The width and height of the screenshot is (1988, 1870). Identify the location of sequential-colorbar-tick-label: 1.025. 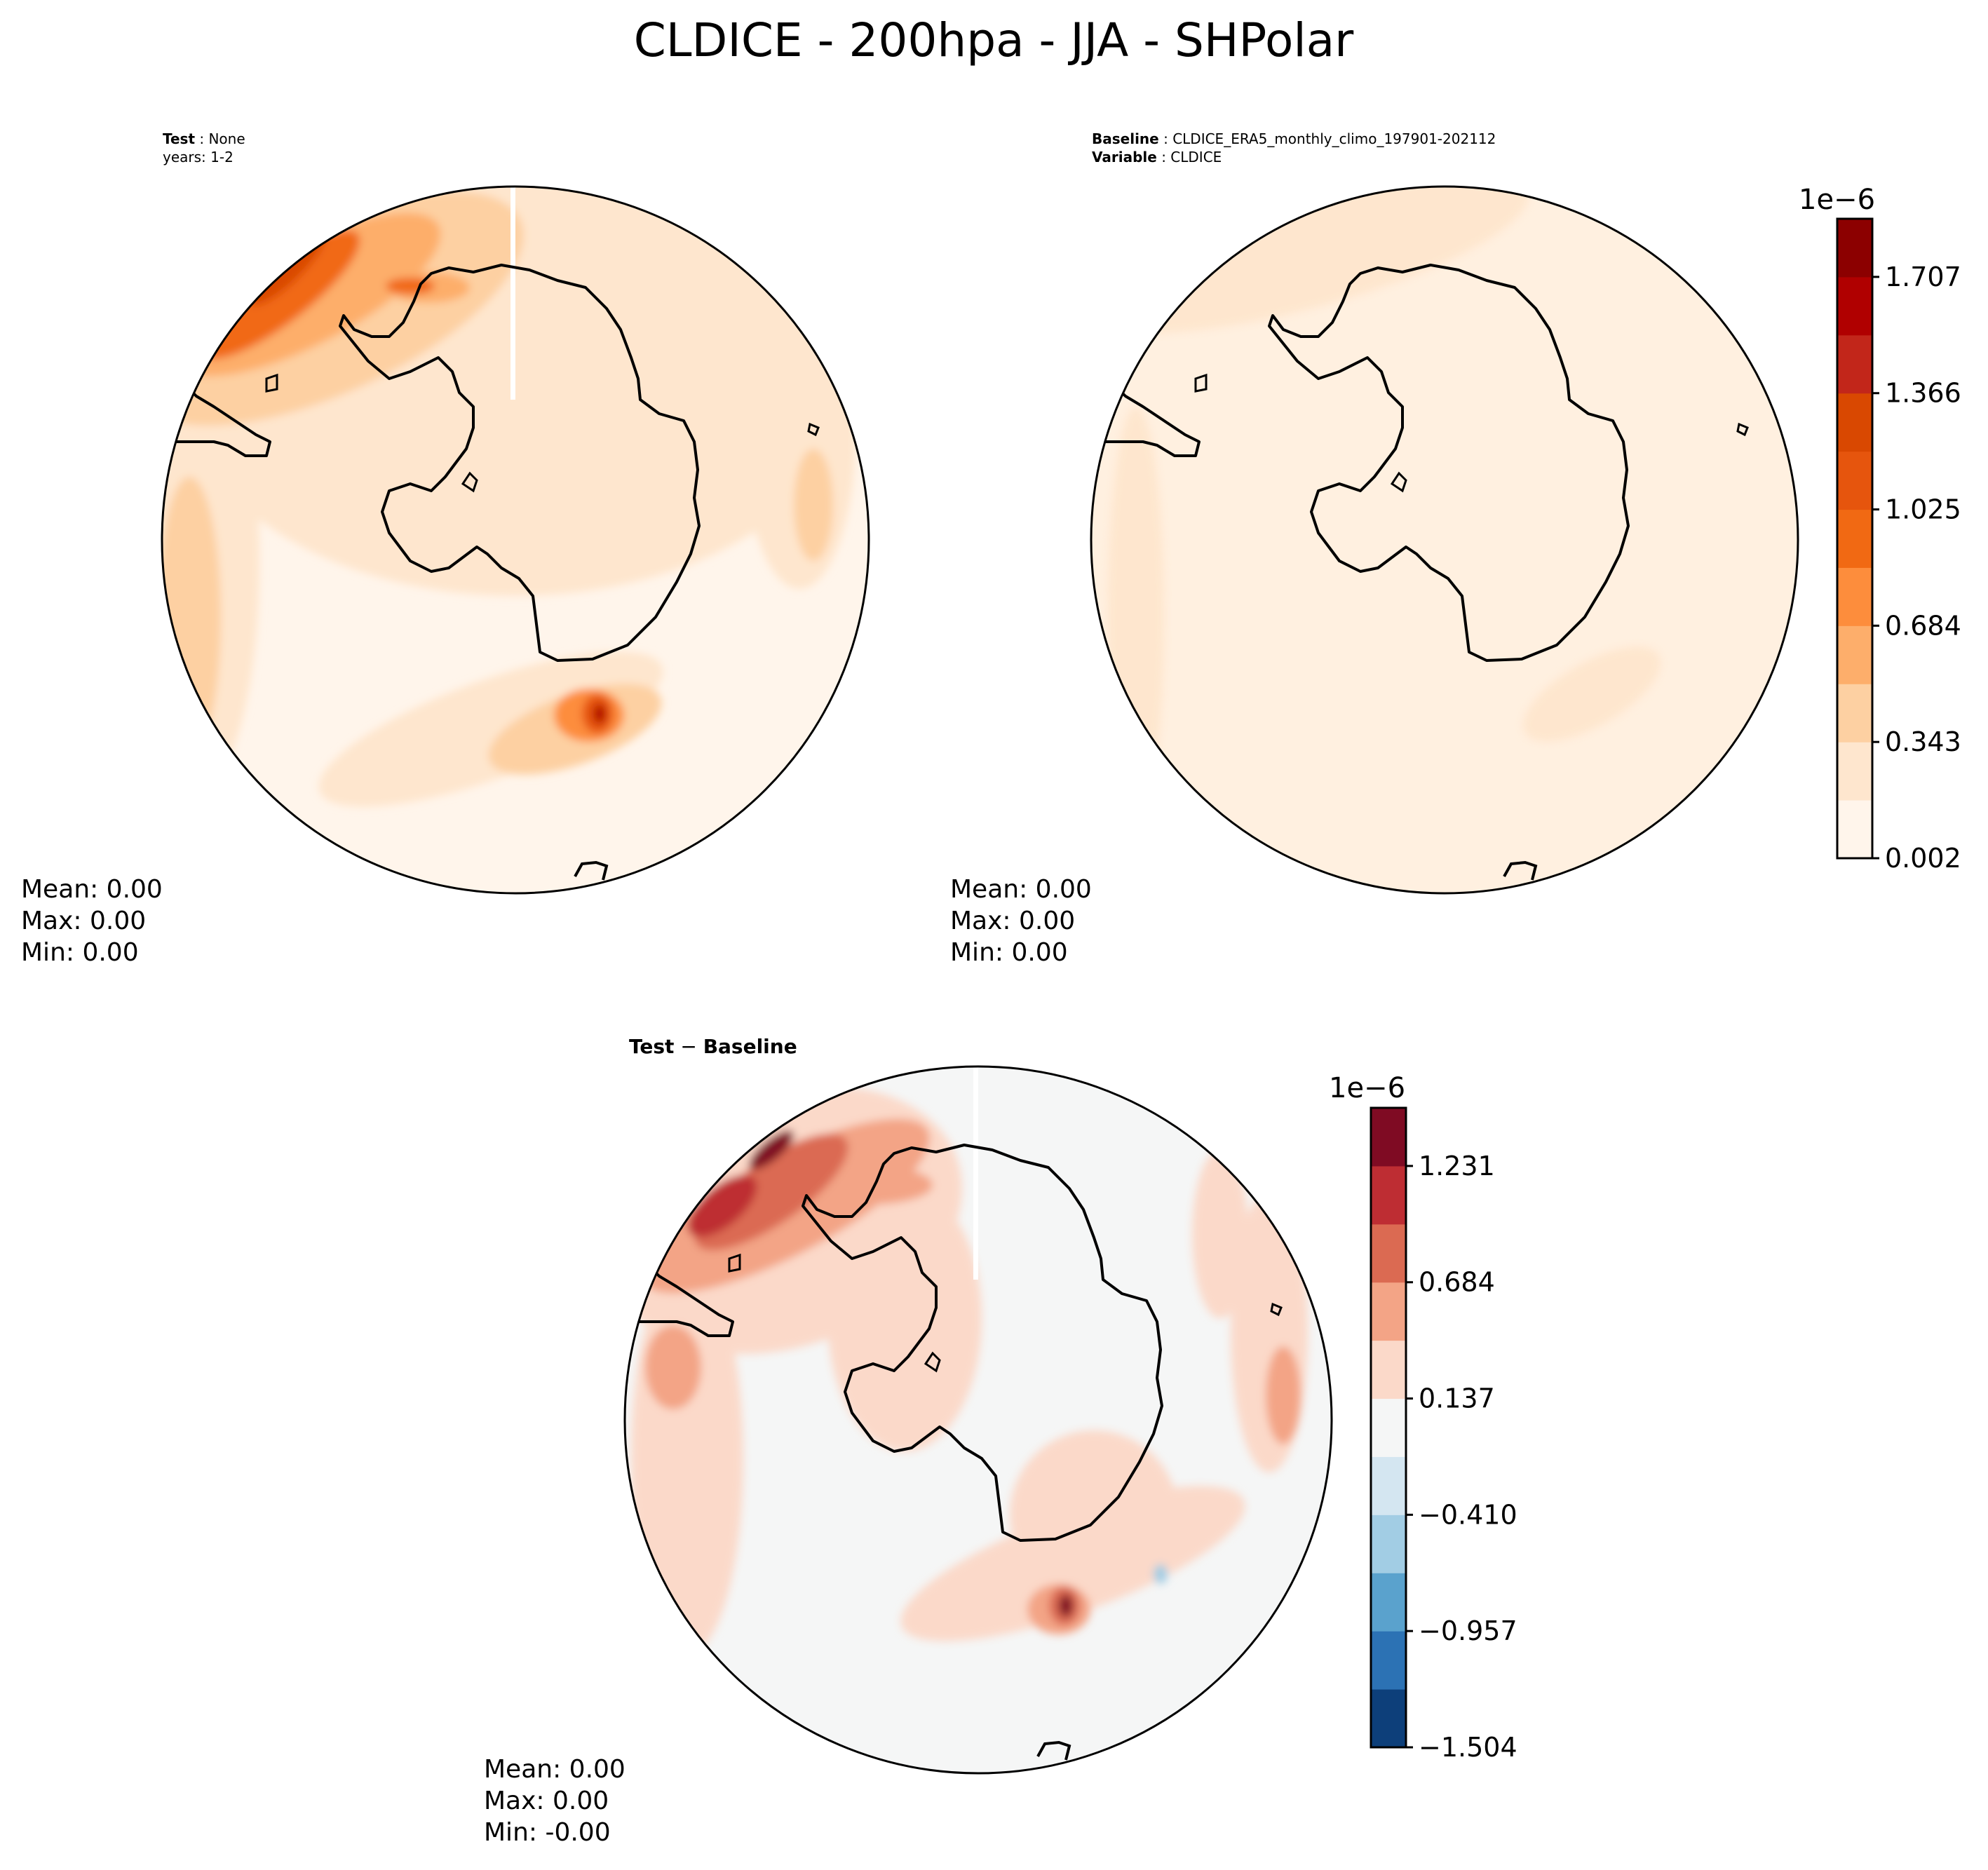
(1923, 509).